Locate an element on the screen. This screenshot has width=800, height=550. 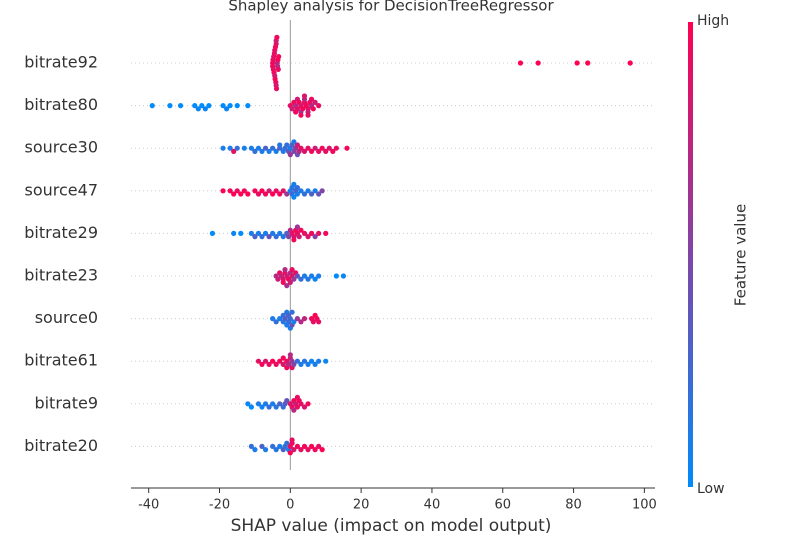
y-tick-label: bitrate23 is located at coordinates (61, 275).